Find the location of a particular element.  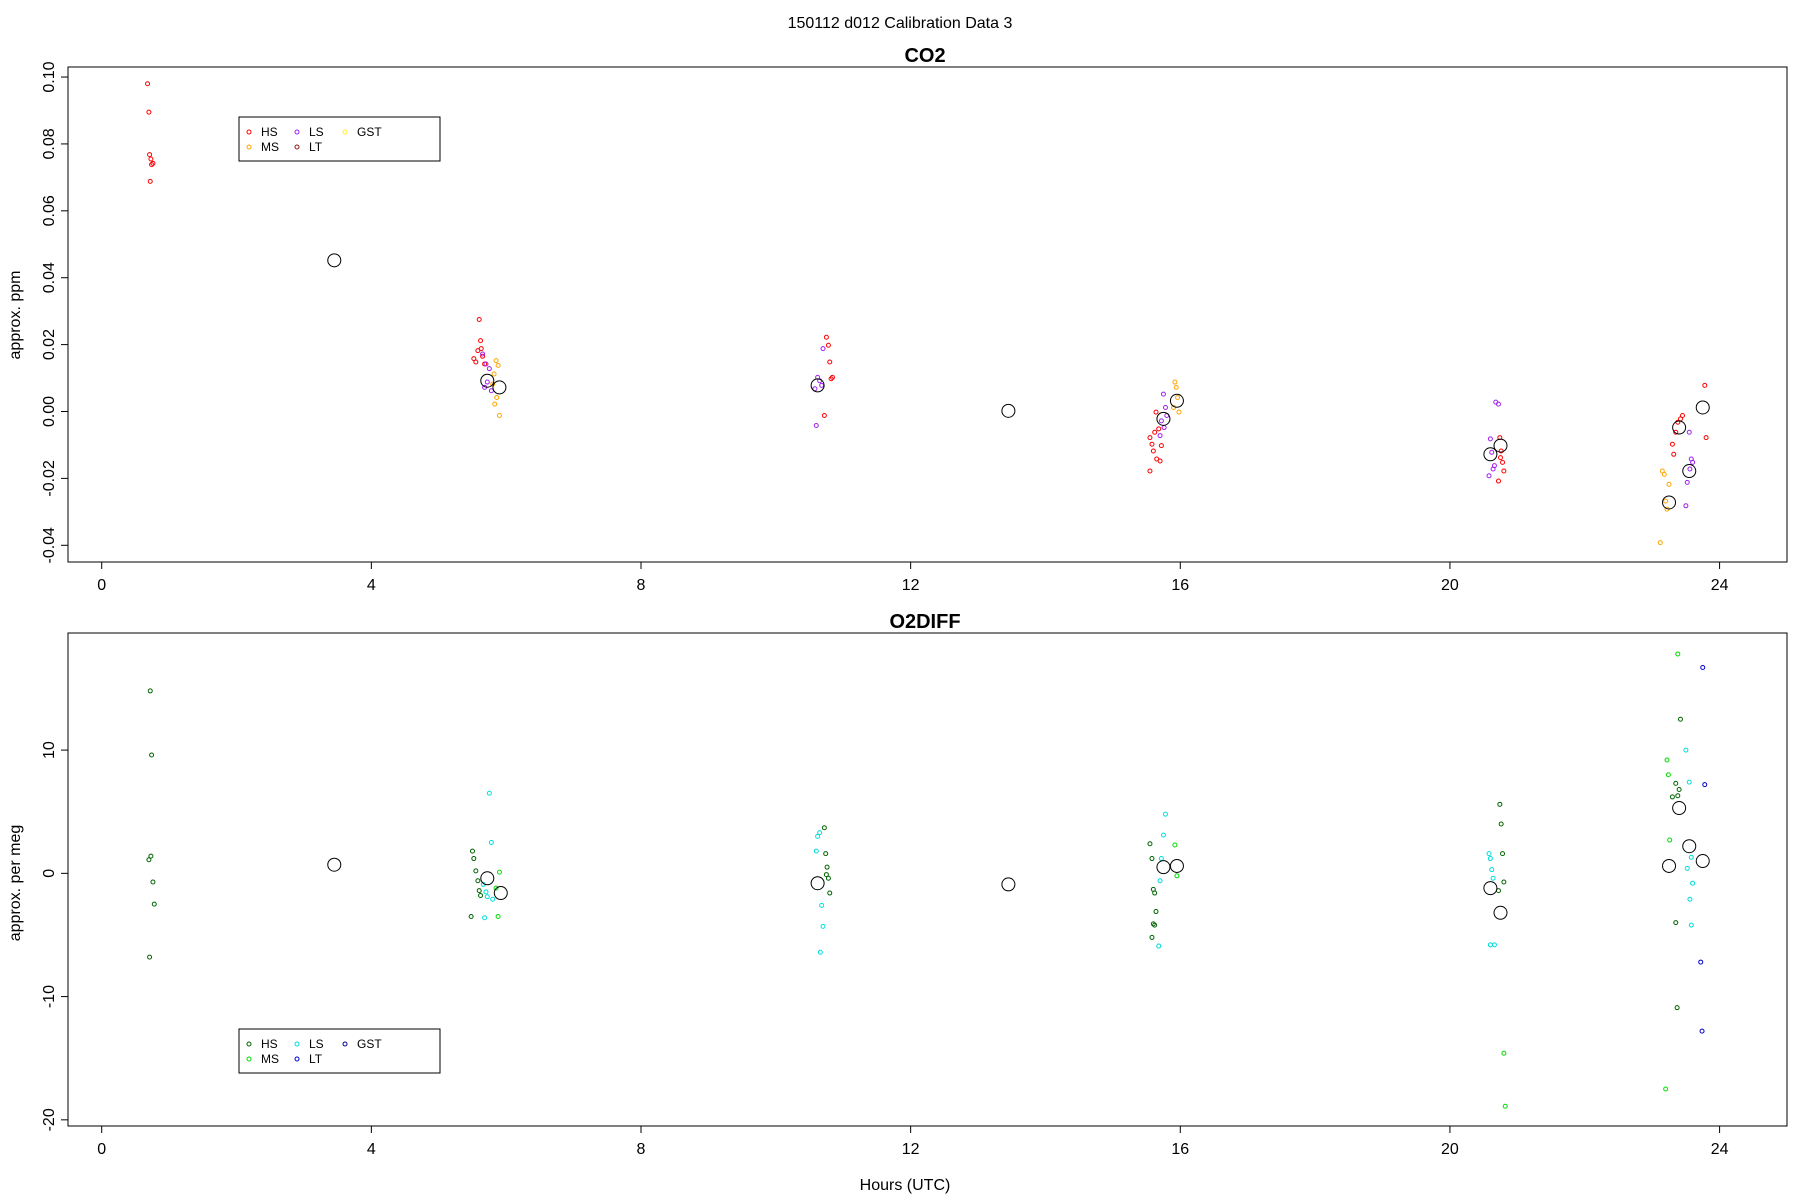

x-axis-label: Hours (UTC) is located at coordinates (905, 1185).